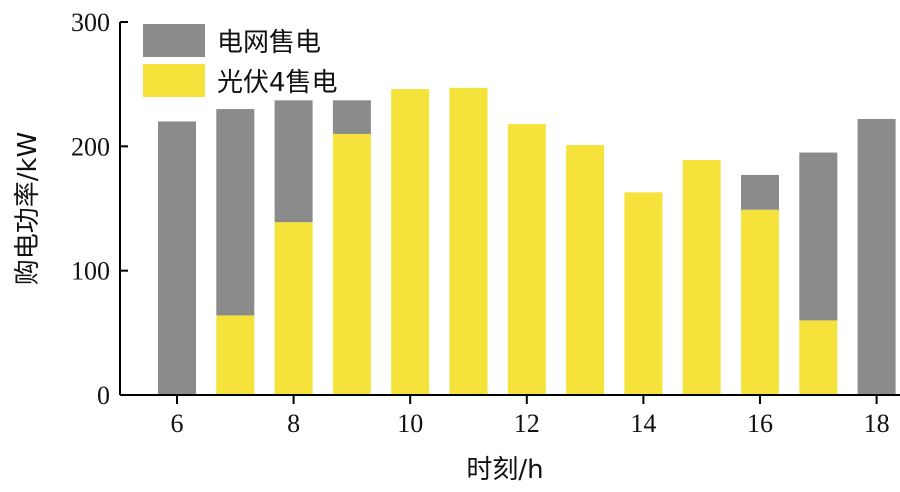 The image size is (900, 492). Describe the element at coordinates (293, 161) in the screenshot. I see `bar-series1-x8` at that location.